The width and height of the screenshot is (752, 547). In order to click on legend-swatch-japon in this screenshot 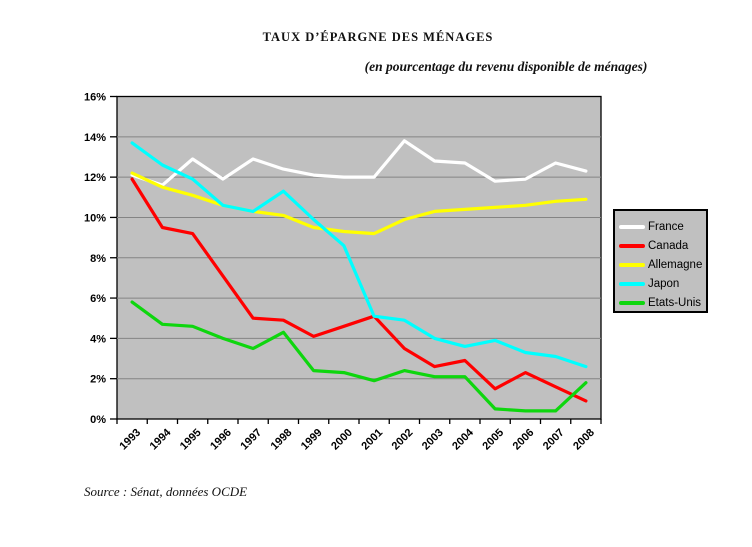, I will do `click(632, 283)`.